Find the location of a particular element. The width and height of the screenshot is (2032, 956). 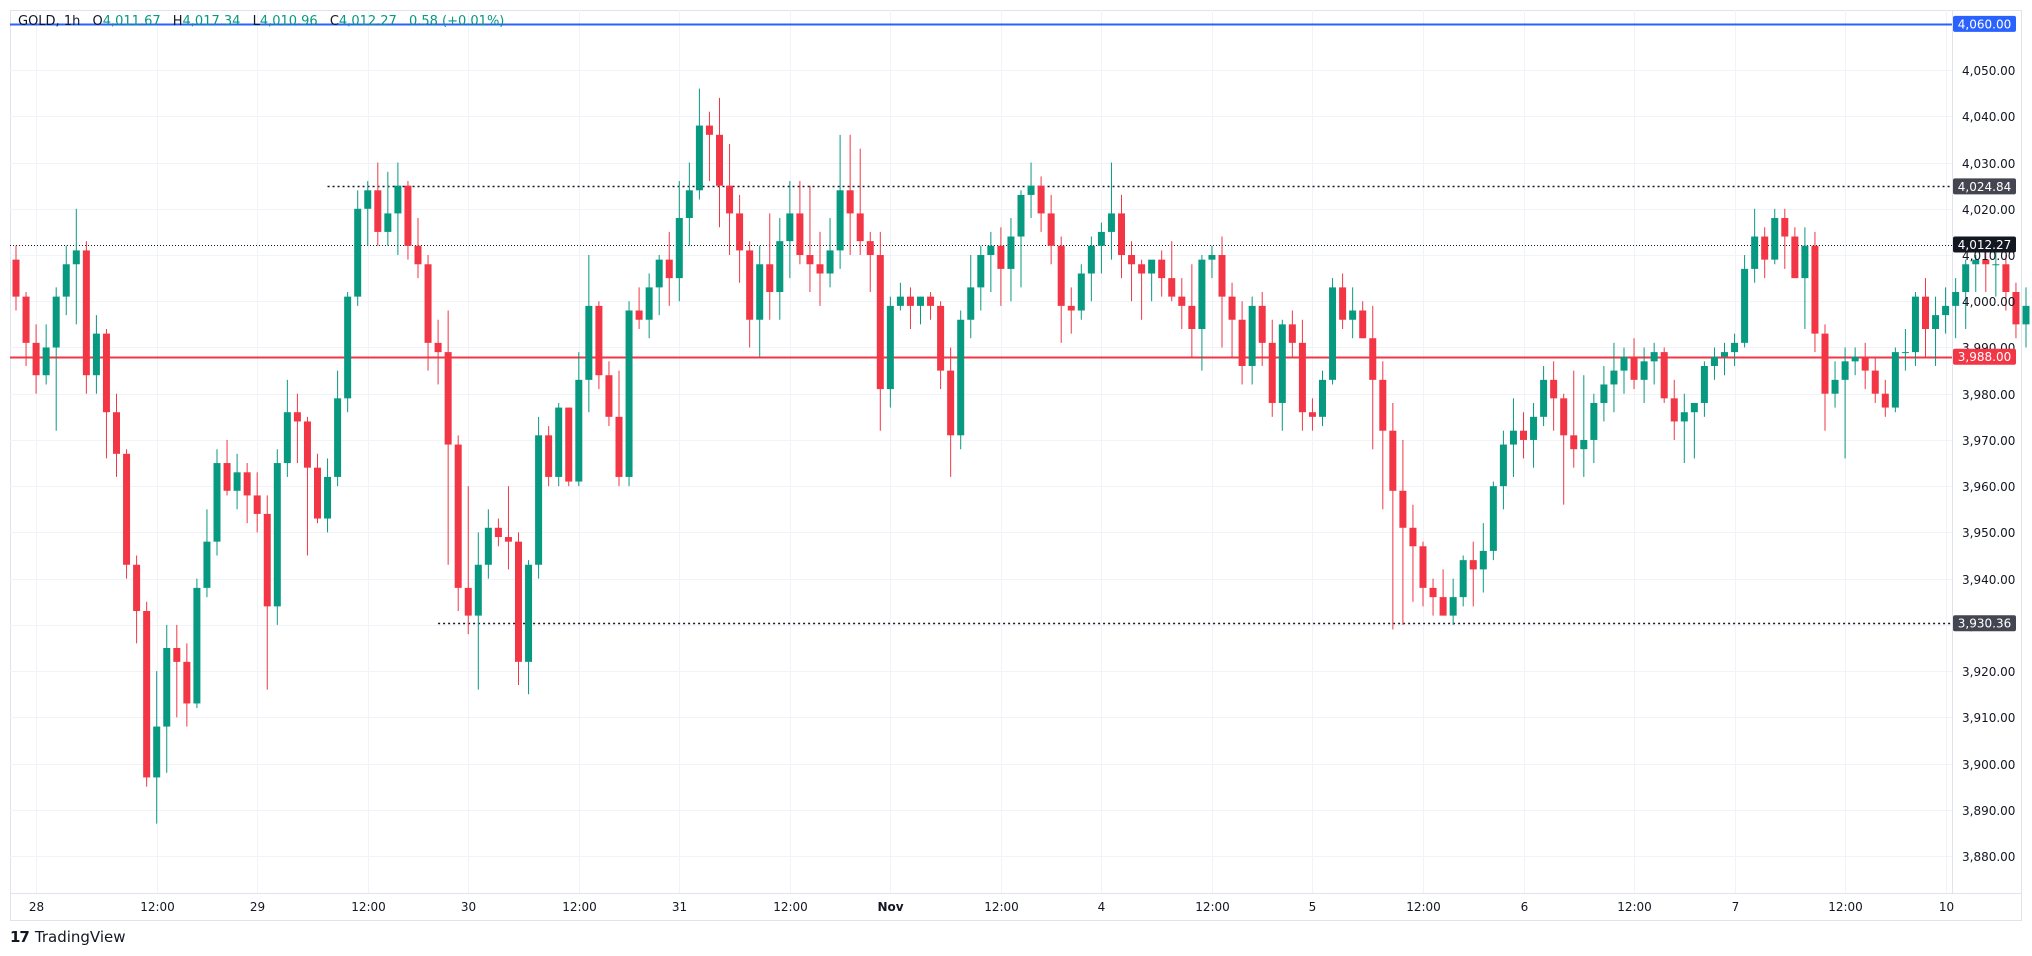

price-line-label: 4,024.84 is located at coordinates (1984, 186).